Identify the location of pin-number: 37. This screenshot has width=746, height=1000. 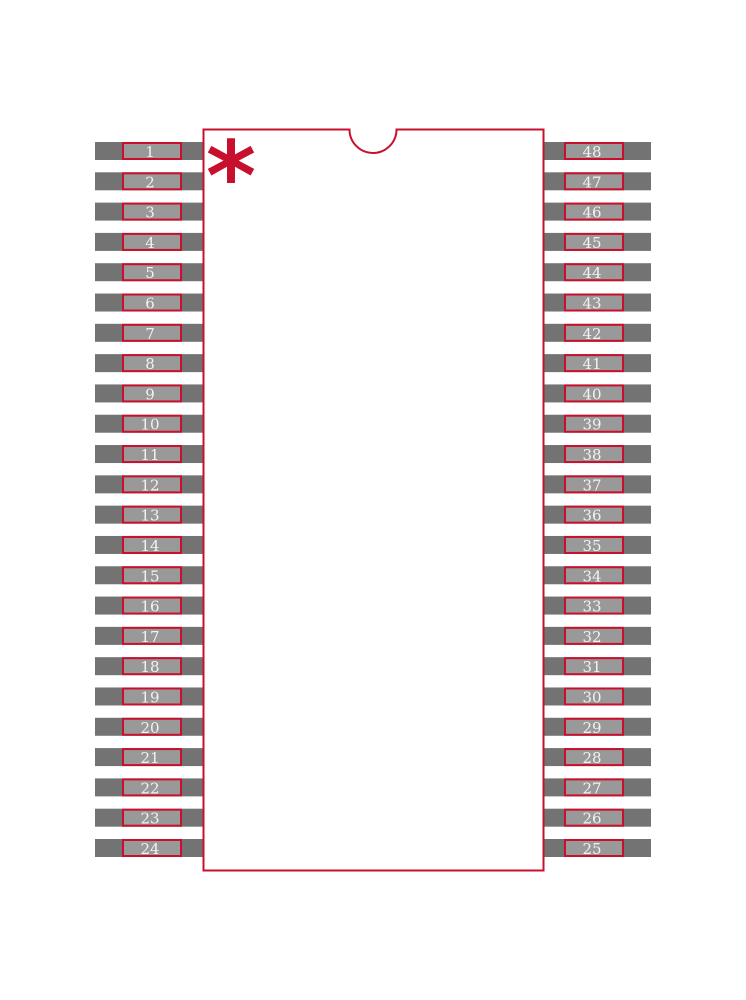
(591, 485).